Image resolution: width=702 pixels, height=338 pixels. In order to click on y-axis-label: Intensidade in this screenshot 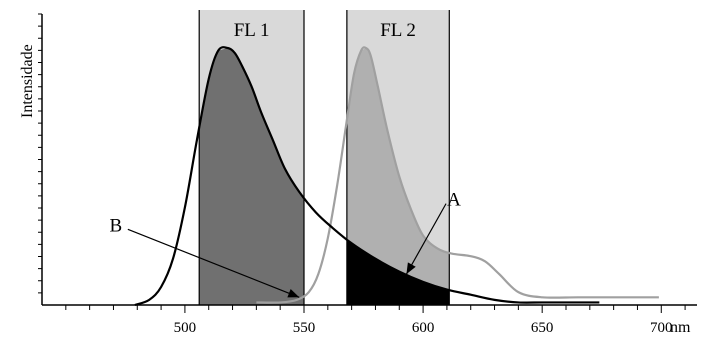, I will do `click(27, 81)`.